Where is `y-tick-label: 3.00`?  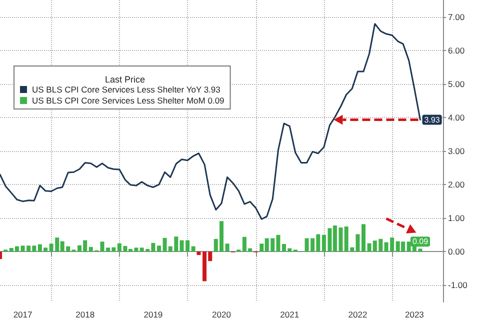 y-tick-label: 3.00 is located at coordinates (456, 151).